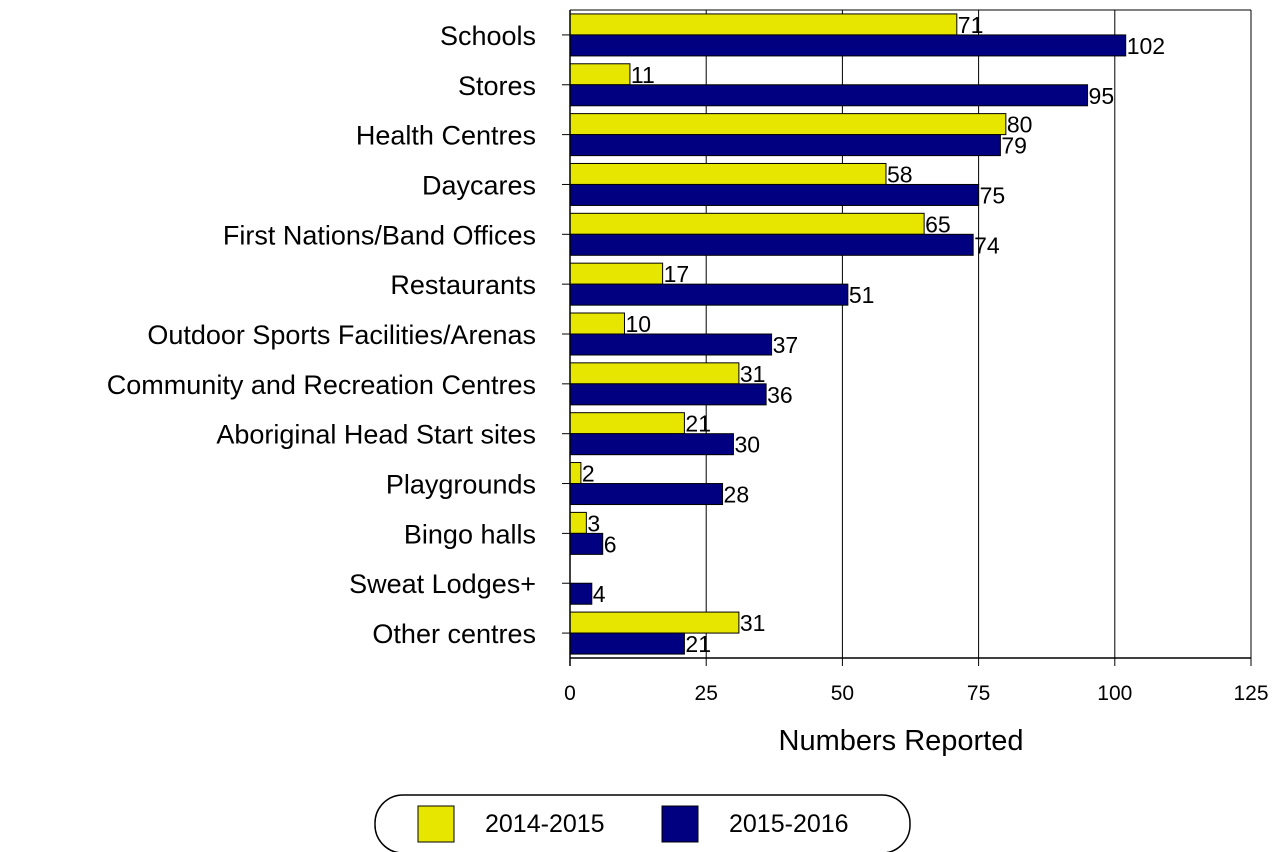 The image size is (1281, 852). What do you see at coordinates (900, 174) in the screenshot?
I see `data-label: 58` at bounding box center [900, 174].